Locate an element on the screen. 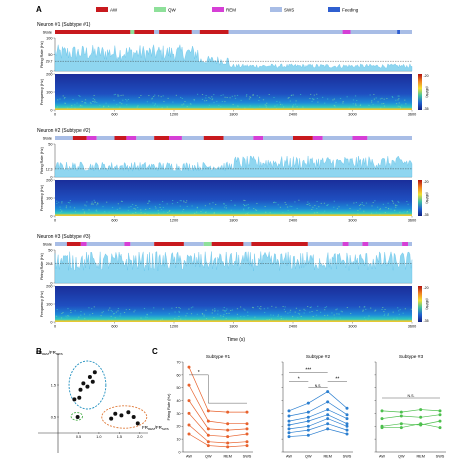  colorbar-tick-top: -20 is located at coordinates (426, 182).